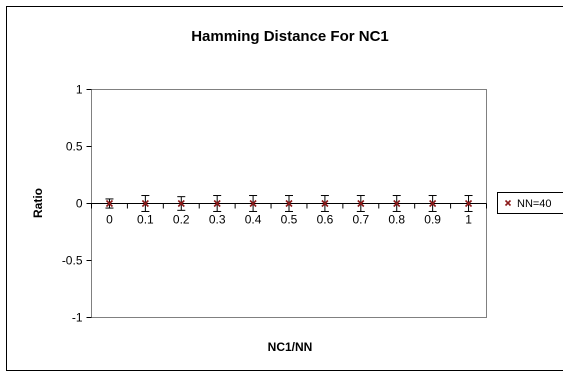 The image size is (563, 381). Describe the element at coordinates (79, 204) in the screenshot. I see `y-tick-label: 0` at that location.